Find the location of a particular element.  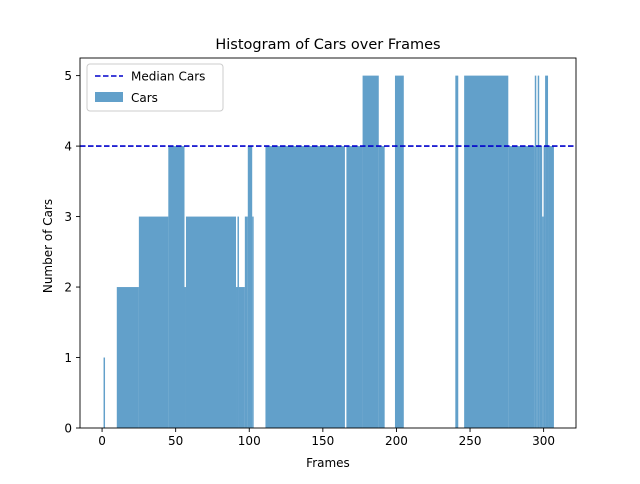

legend-cars-swatch is located at coordinates (109, 97).